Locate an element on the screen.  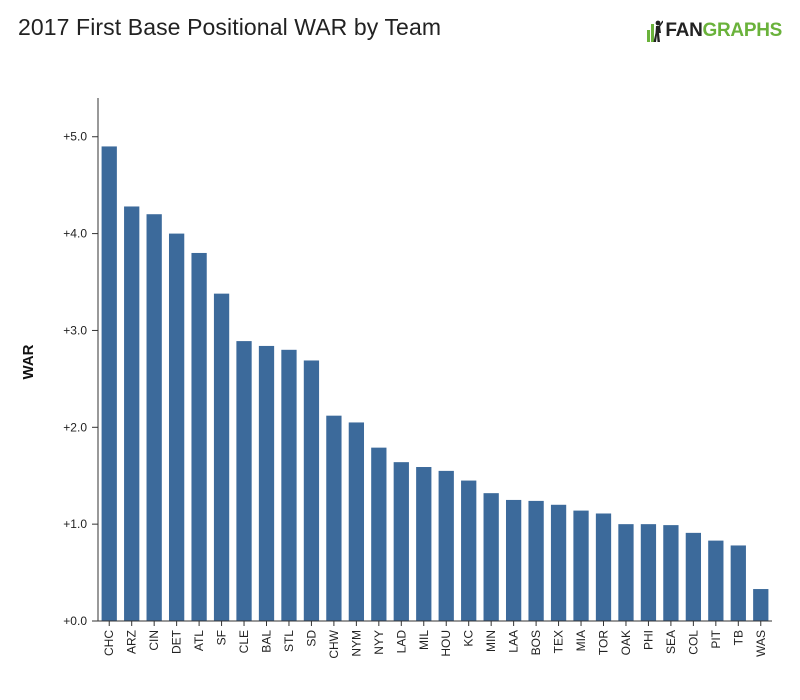
bar-bos is located at coordinates (536, 560).